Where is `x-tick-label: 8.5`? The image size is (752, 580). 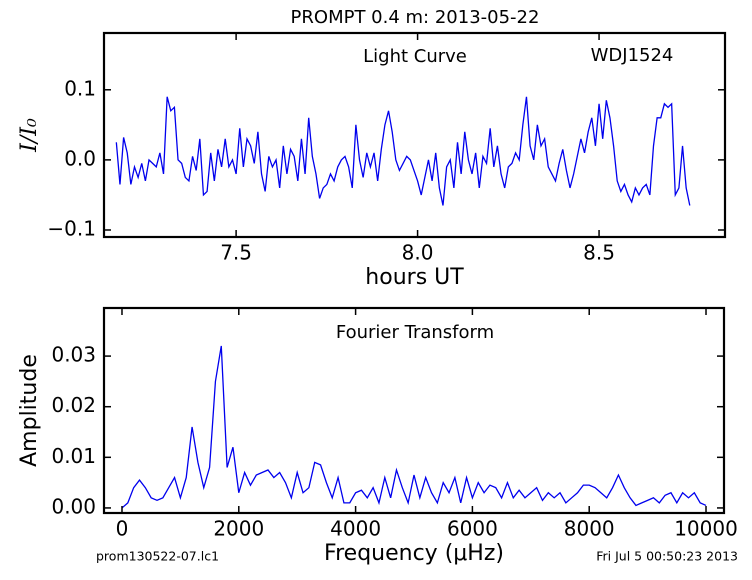
x-tick-label: 8.5 is located at coordinates (599, 253).